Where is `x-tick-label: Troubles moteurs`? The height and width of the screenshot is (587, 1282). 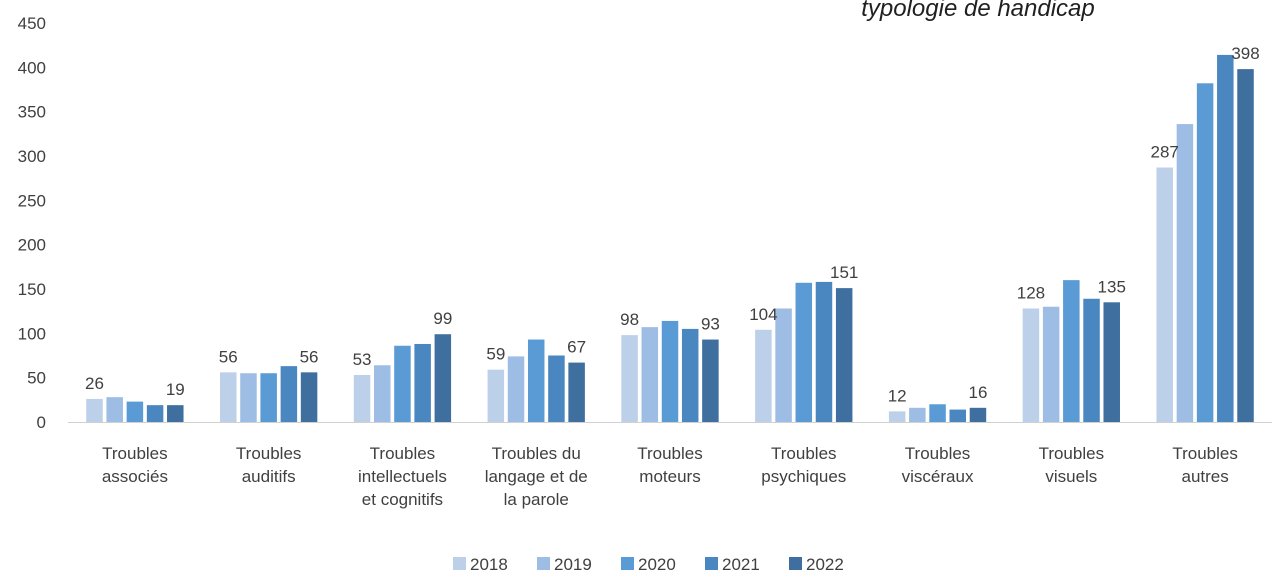 x-tick-label: Troubles moteurs is located at coordinates (670, 465).